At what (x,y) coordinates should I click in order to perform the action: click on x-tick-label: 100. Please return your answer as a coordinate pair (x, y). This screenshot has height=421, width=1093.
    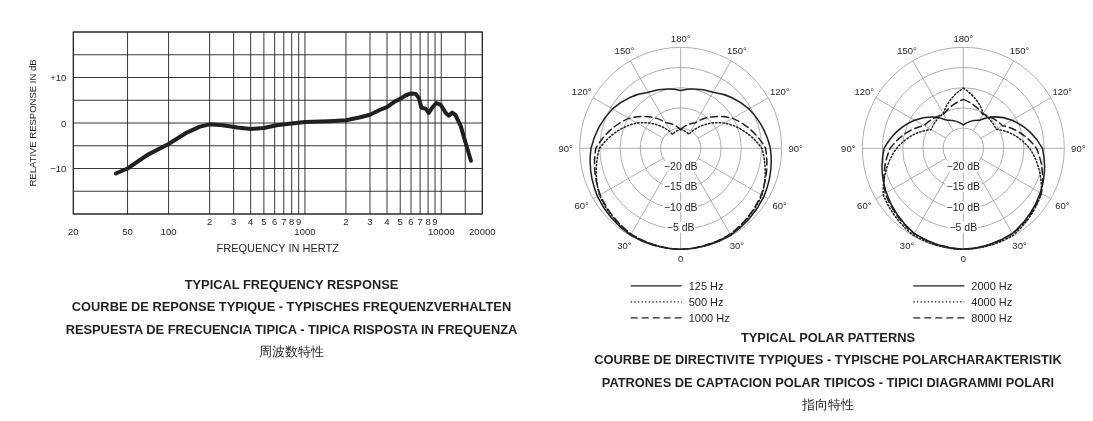
    Looking at the image, I should click on (168, 232).